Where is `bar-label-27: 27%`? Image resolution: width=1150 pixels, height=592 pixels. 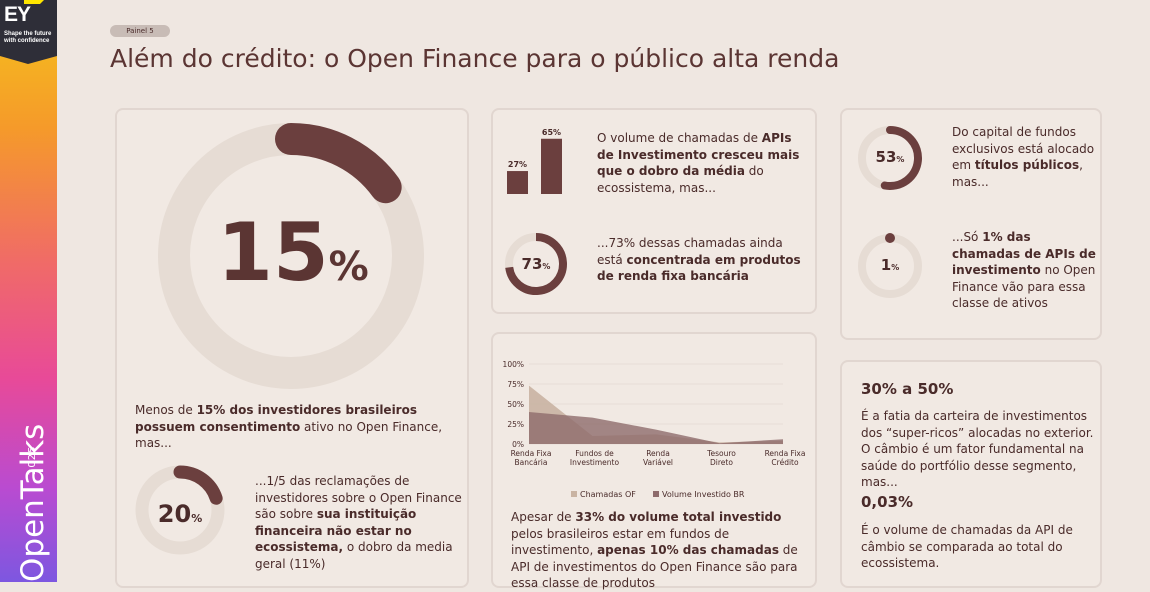
bar-label-27: 27% is located at coordinates (517, 164).